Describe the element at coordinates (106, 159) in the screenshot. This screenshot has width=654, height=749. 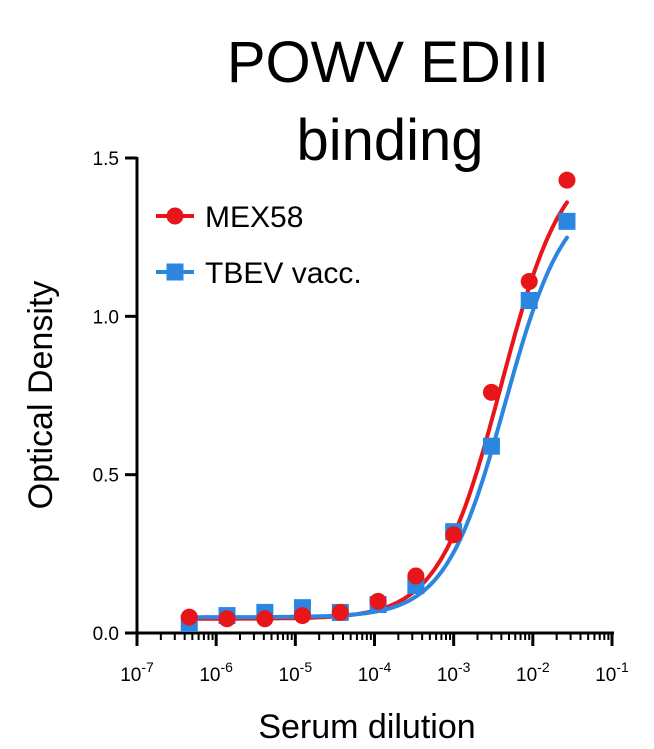
I see `y-tick-label: 1.5` at that location.